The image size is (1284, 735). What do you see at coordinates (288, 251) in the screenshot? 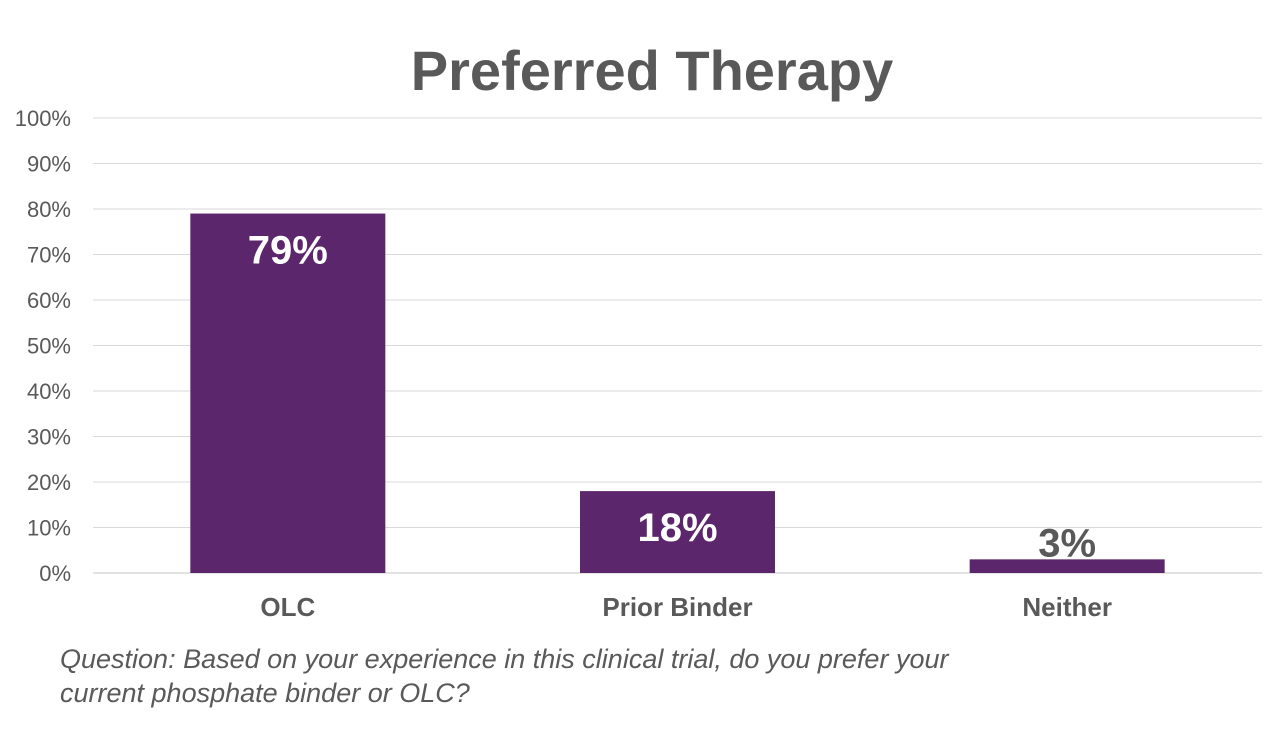
I see `data-label: 79%` at bounding box center [288, 251].